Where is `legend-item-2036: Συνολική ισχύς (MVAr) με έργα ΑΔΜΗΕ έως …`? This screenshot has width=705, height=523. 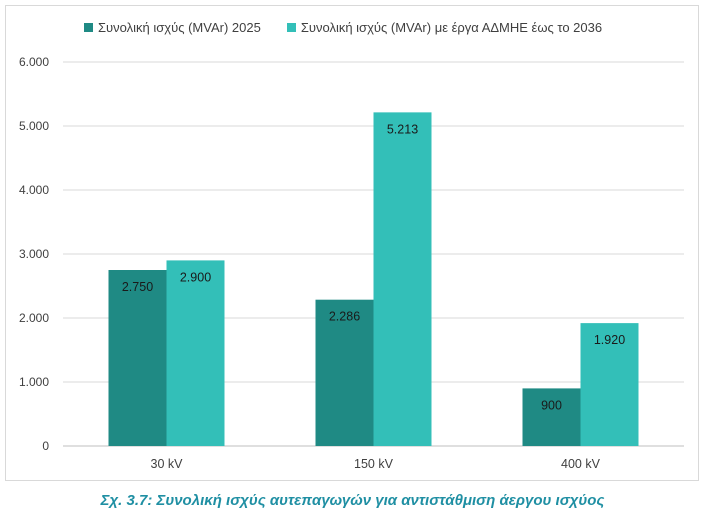
legend-item-2036: Συνολική ισχύς (MVAr) με έργα ΑΔΜΗΕ έως … is located at coordinates (444, 27).